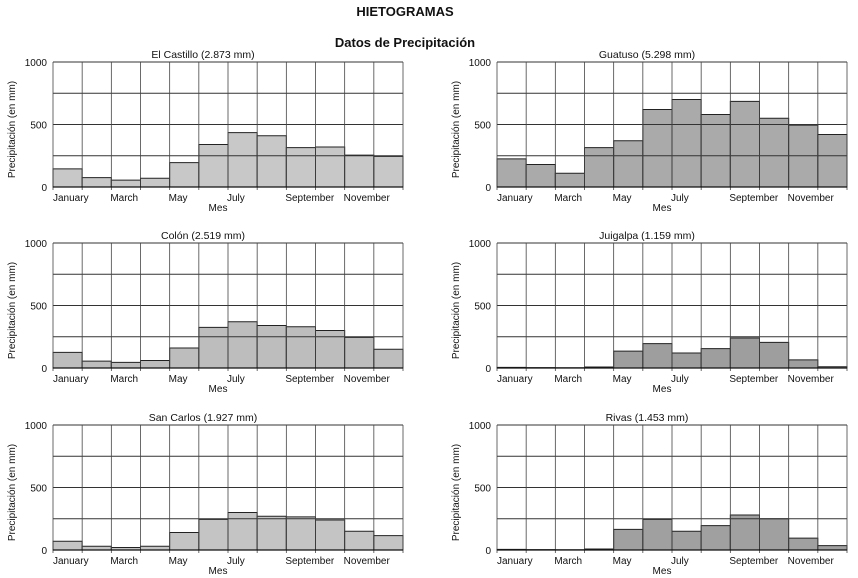  Describe the element at coordinates (67, 360) in the screenshot. I see `bar-january` at that location.